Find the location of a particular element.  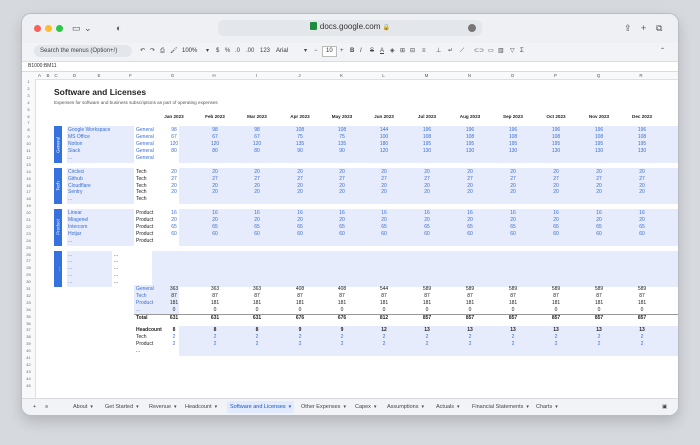

menu-search-input: Search the menus (Option+/) is located at coordinates (83, 51).